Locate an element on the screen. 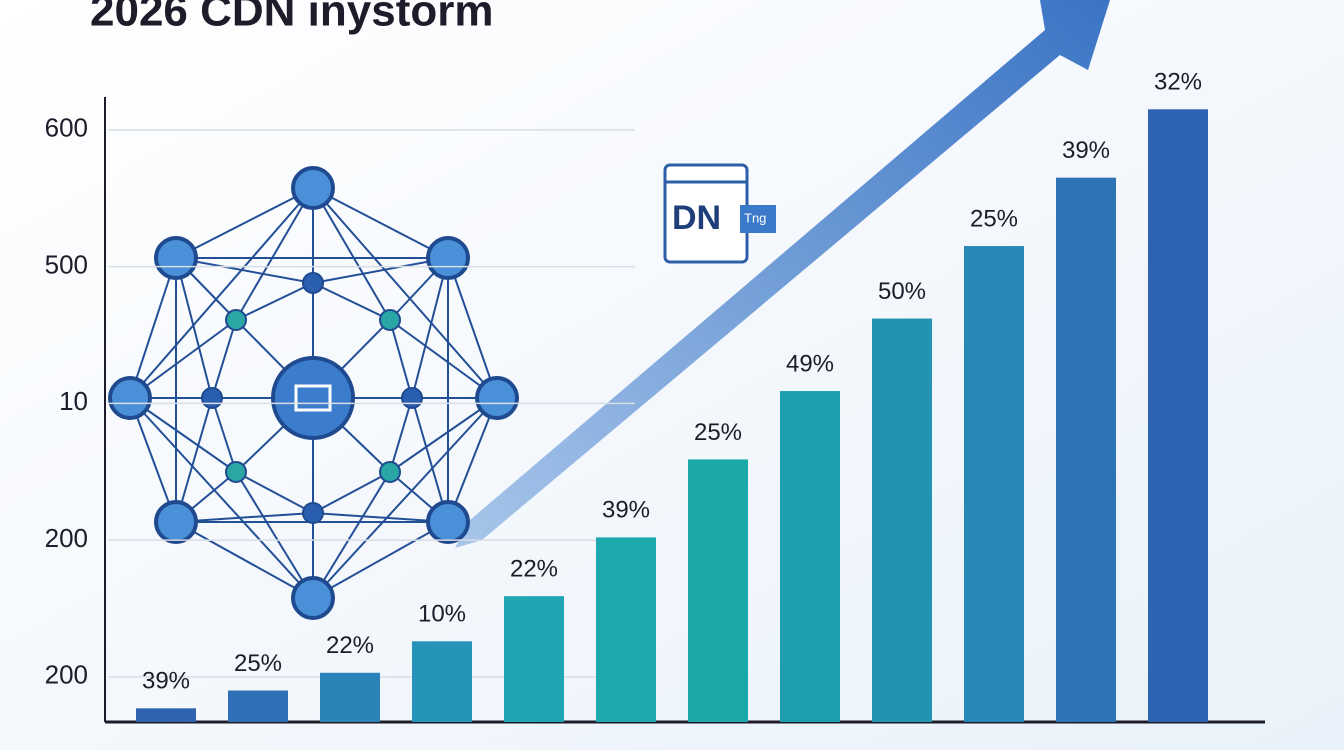 Image resolution: width=1344 pixels, height=750 pixels. bar-label: 32% is located at coordinates (1178, 82).